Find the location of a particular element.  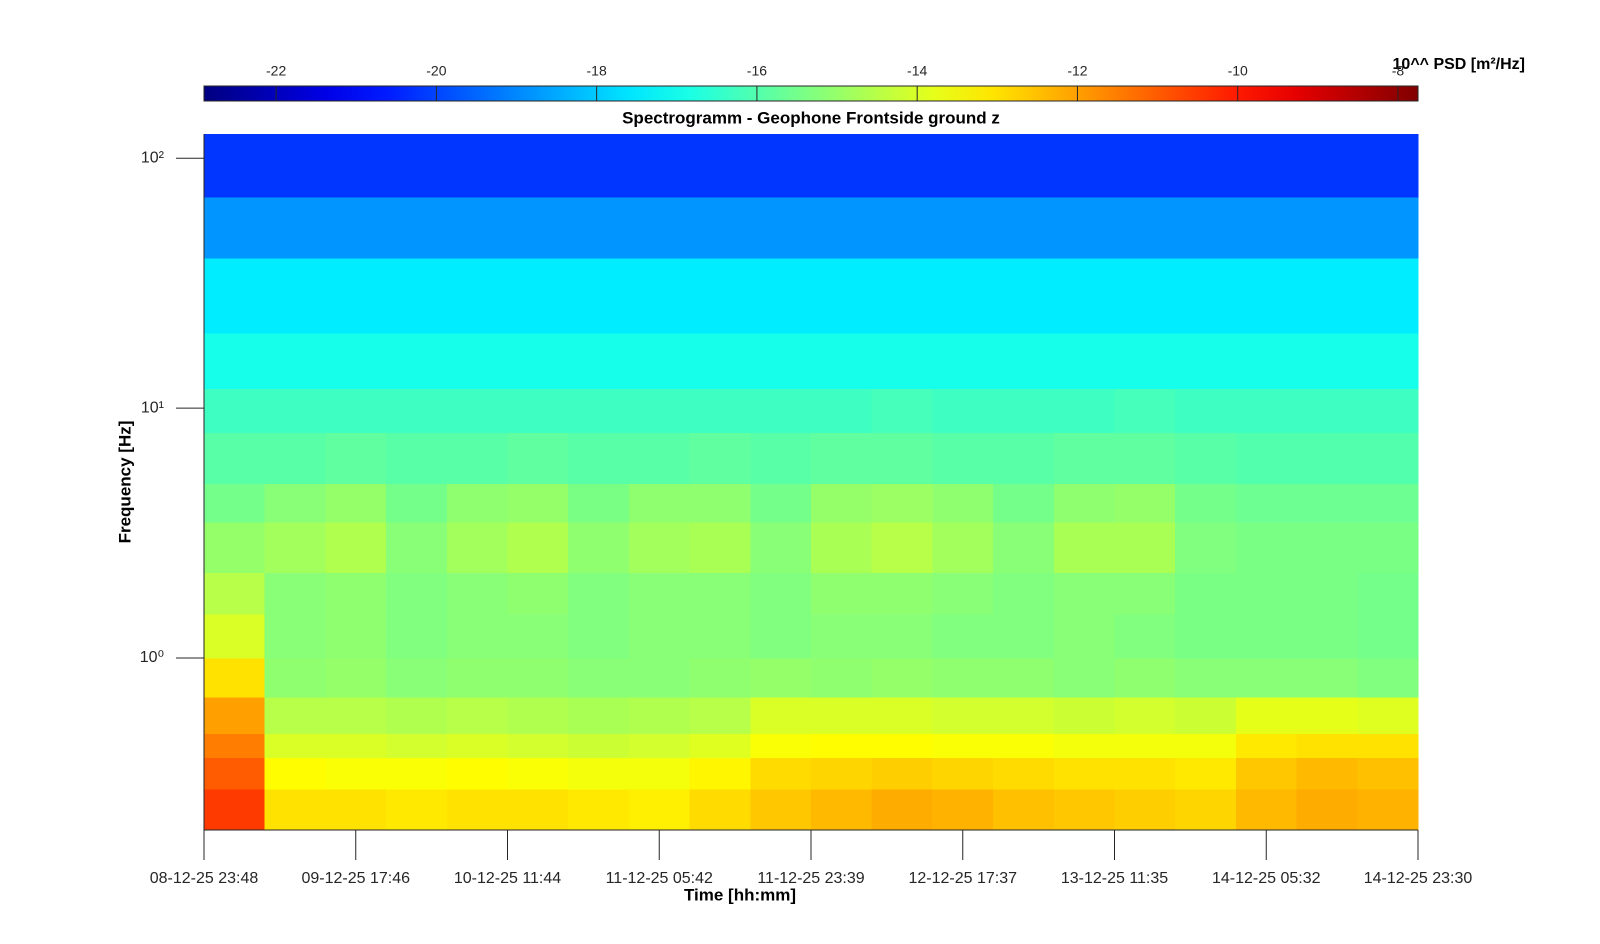

colorbar-tick-label: -16 is located at coordinates (757, 71).